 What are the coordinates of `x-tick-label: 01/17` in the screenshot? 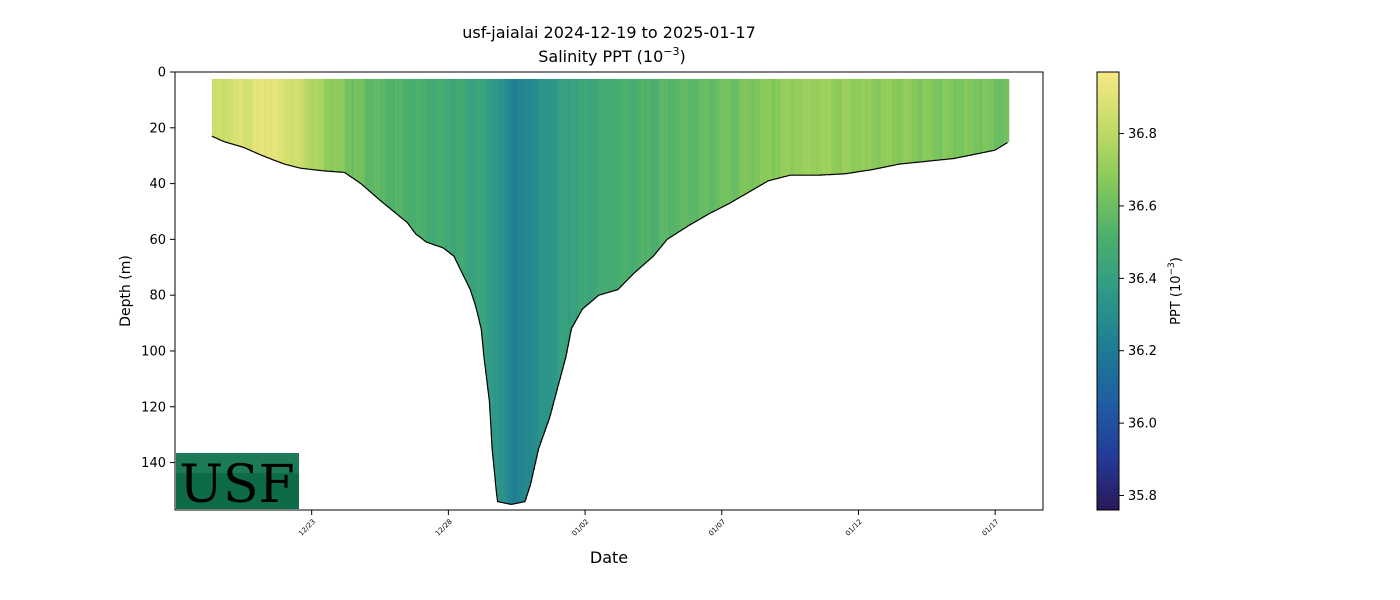 It's located at (991, 528).